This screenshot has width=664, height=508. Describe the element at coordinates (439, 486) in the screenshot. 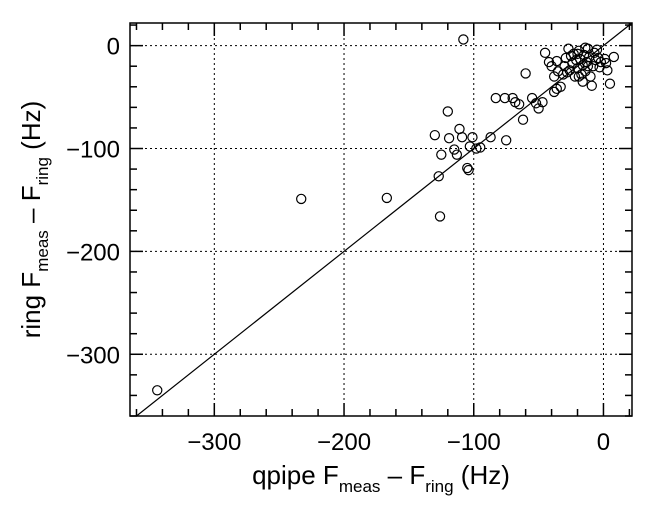

I see `x-axis-title-sub2: ring` at that location.